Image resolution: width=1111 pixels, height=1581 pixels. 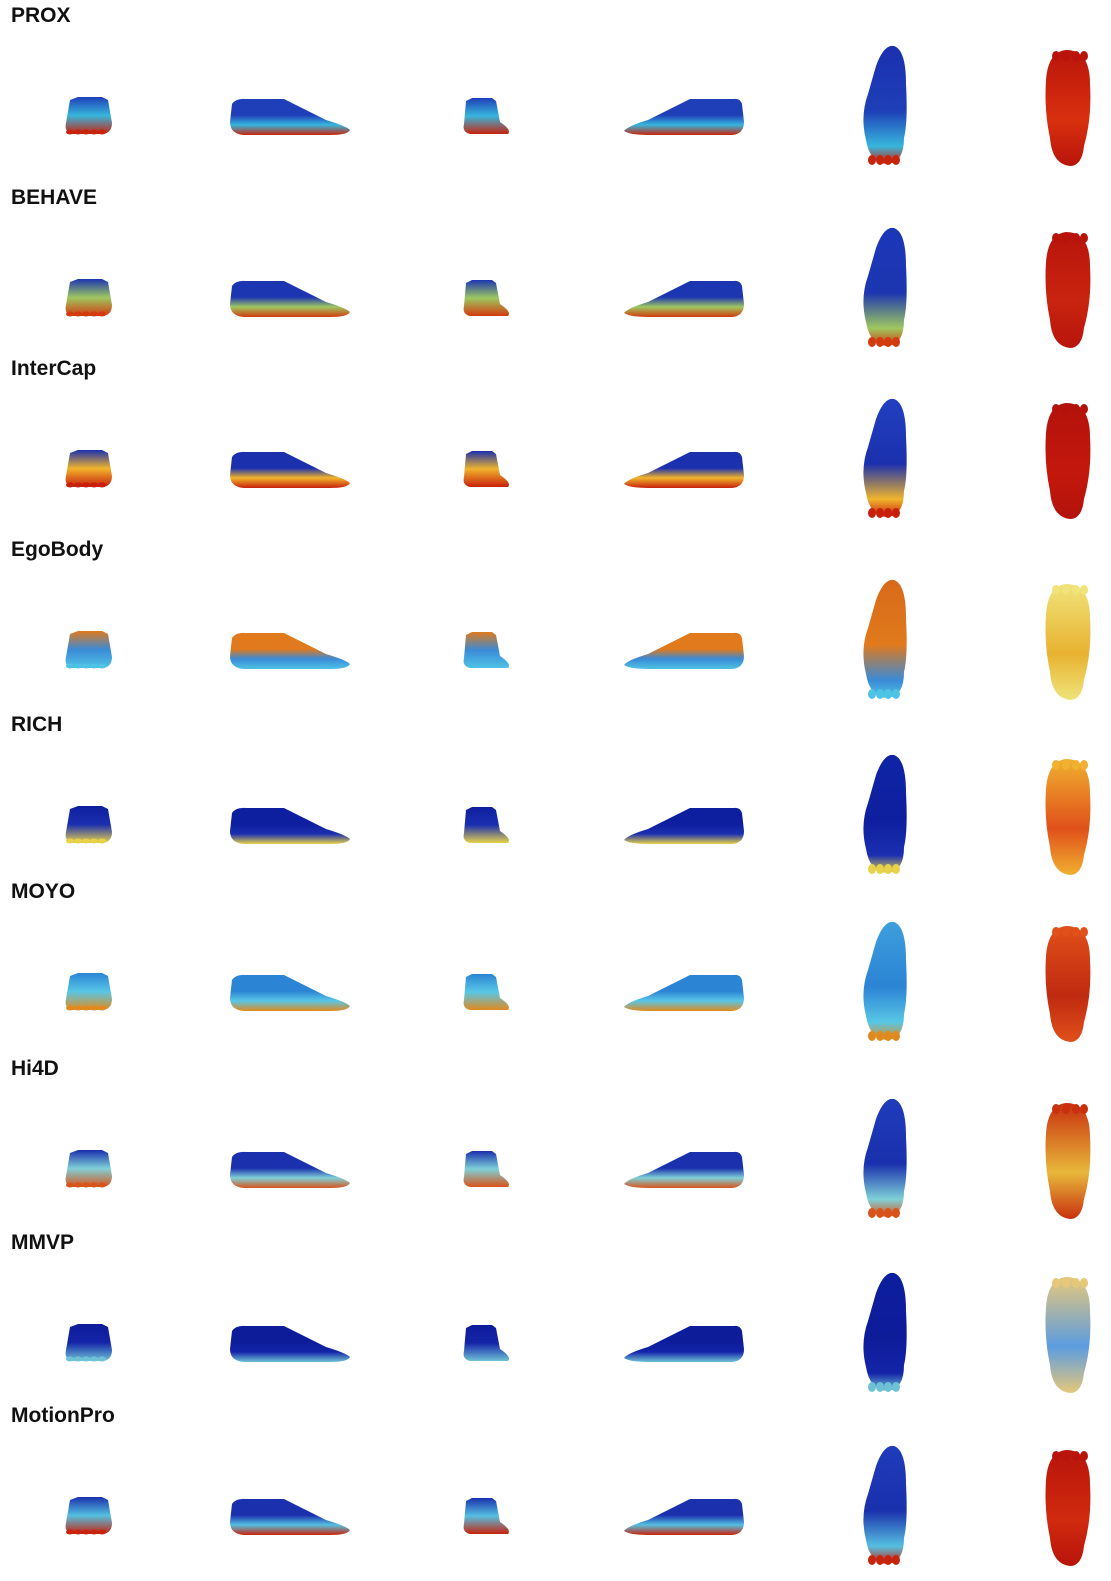 What do you see at coordinates (555, 968) in the screenshot?
I see `dataset-row-moyo: MOYO` at bounding box center [555, 968].